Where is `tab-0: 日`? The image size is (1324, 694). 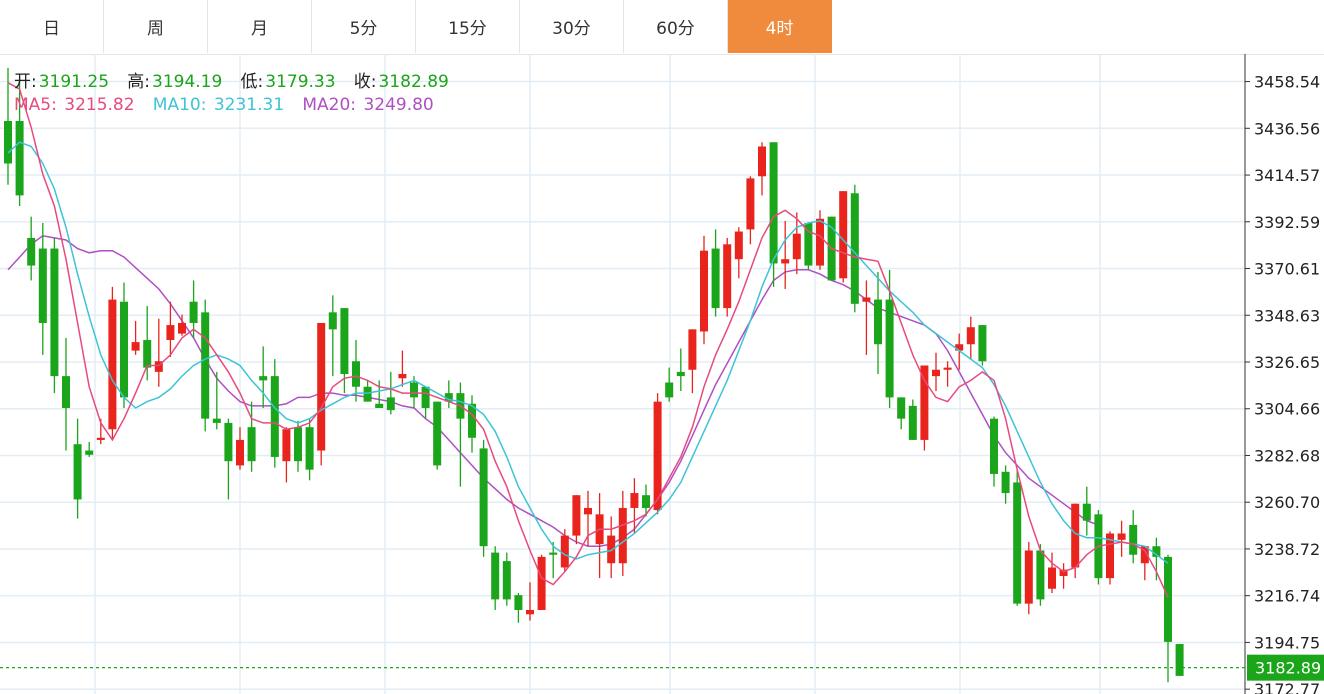
tab-0: 日 is located at coordinates (52, 26).